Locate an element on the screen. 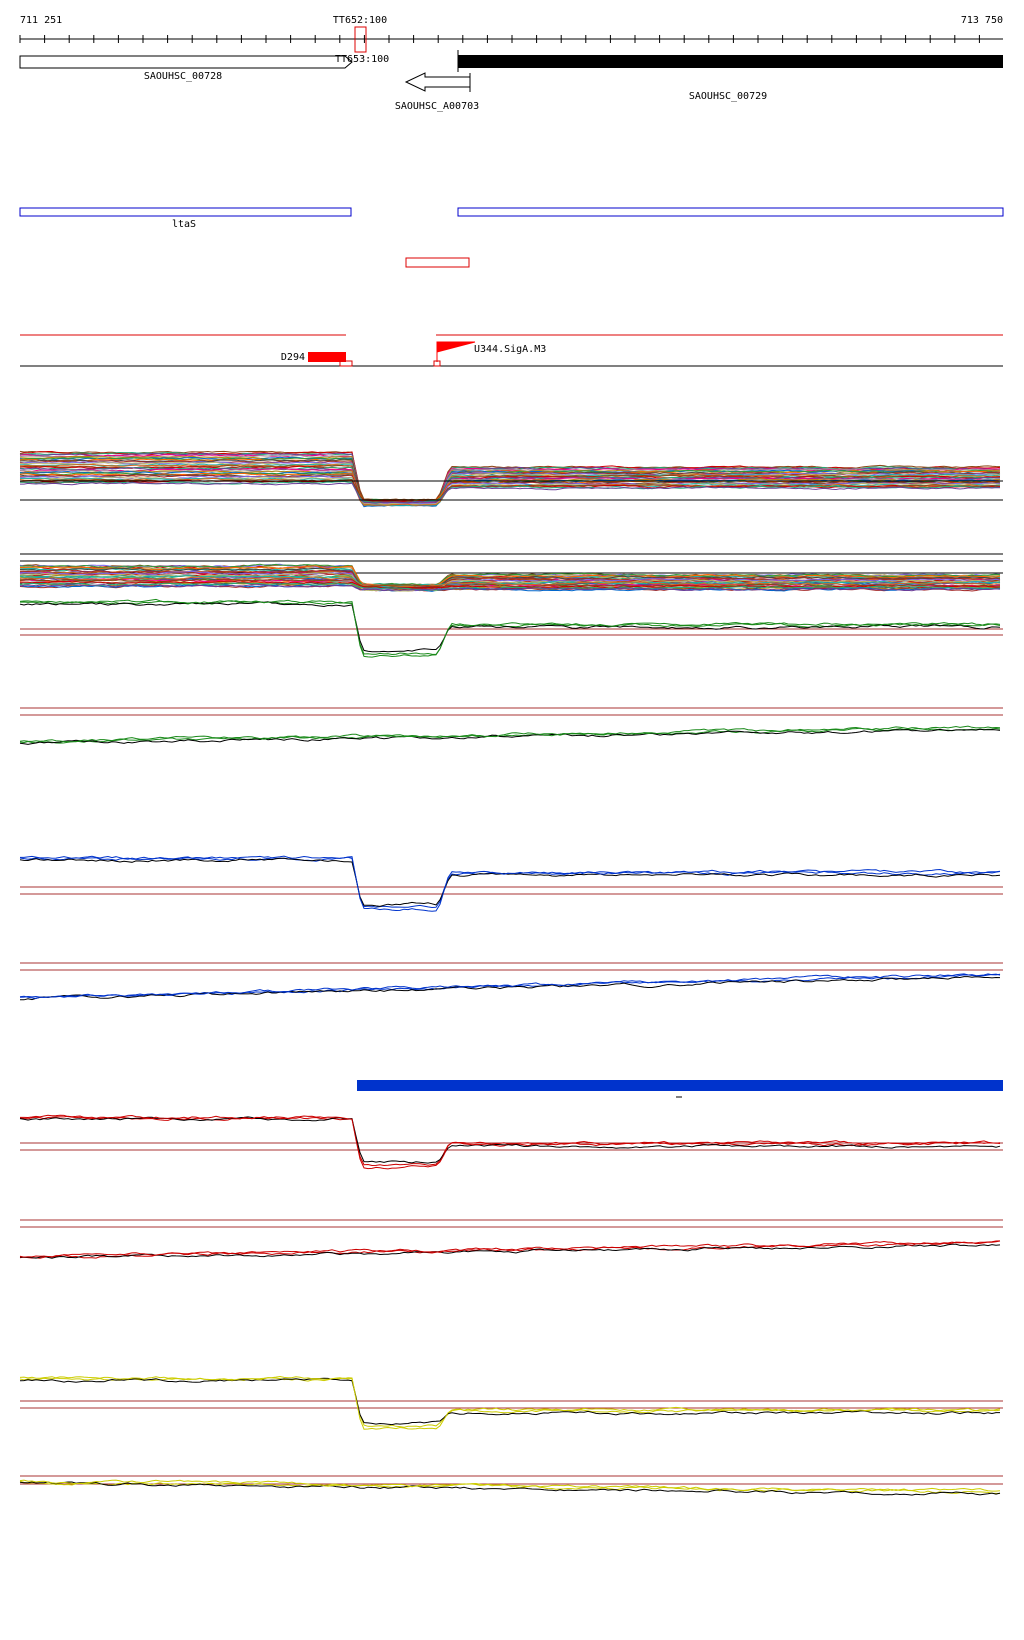 Image resolution: width=1024 pixels, height=1640 pixels. region is located at coordinates (437, 262).